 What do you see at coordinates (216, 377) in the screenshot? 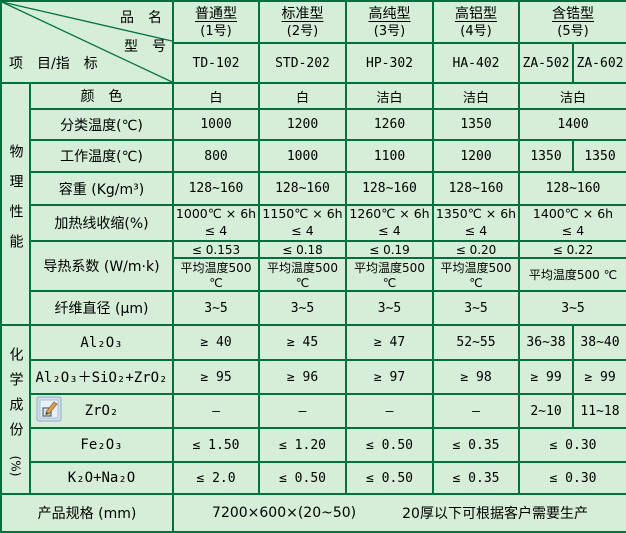
I see `value-cell: ≥ 95` at bounding box center [216, 377].